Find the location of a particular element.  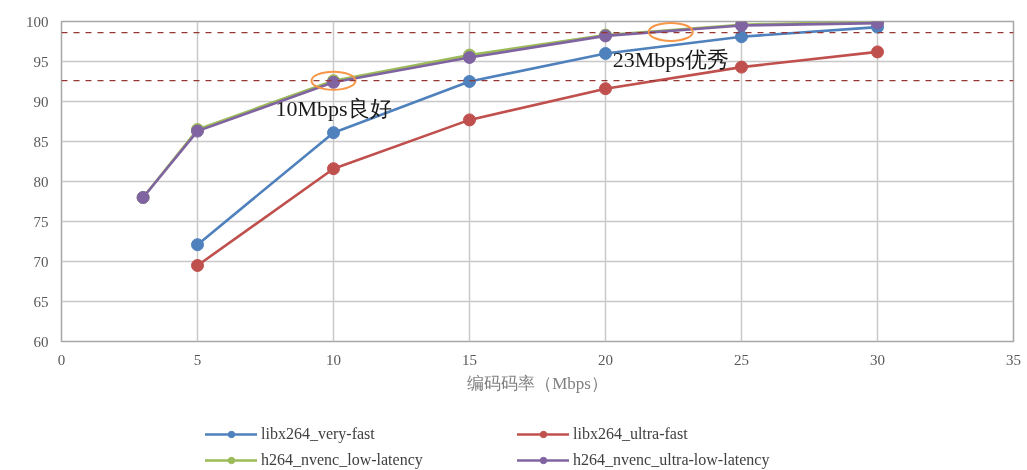

x-tick-label: 25 is located at coordinates (741, 359).